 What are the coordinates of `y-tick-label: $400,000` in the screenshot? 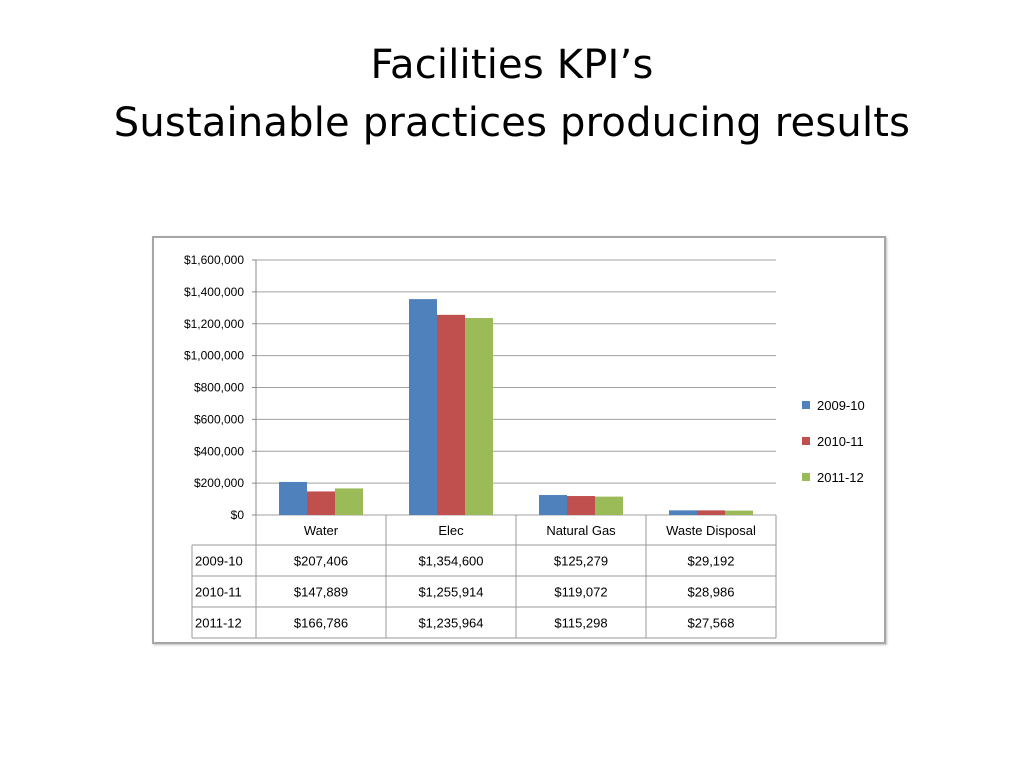 It's located at (219, 451).